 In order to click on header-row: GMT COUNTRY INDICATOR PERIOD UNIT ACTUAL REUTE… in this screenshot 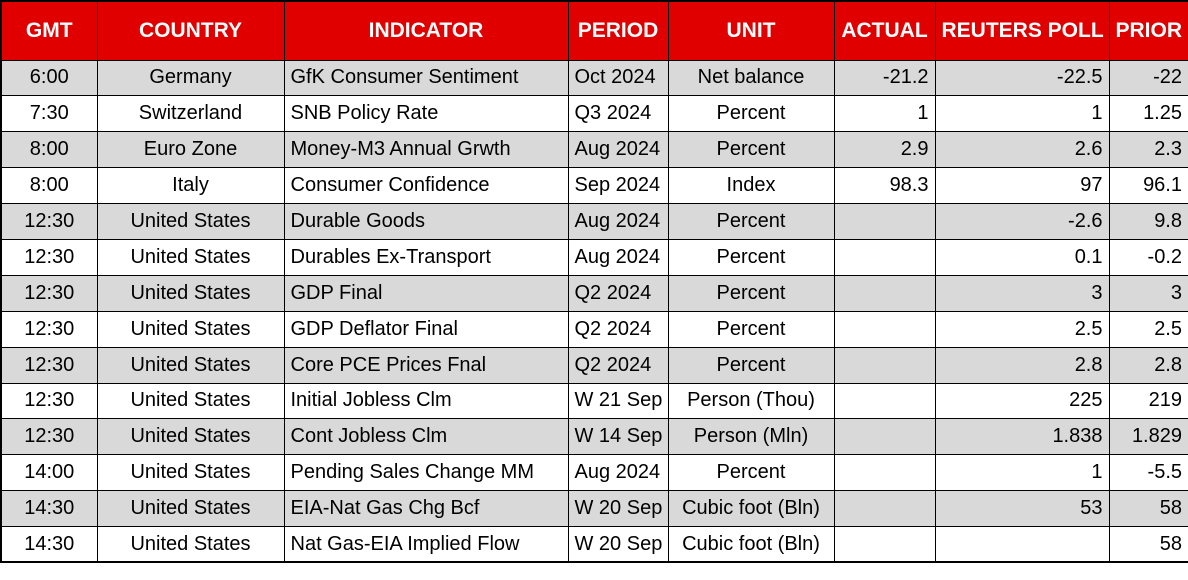, I will do `click(594, 30)`.